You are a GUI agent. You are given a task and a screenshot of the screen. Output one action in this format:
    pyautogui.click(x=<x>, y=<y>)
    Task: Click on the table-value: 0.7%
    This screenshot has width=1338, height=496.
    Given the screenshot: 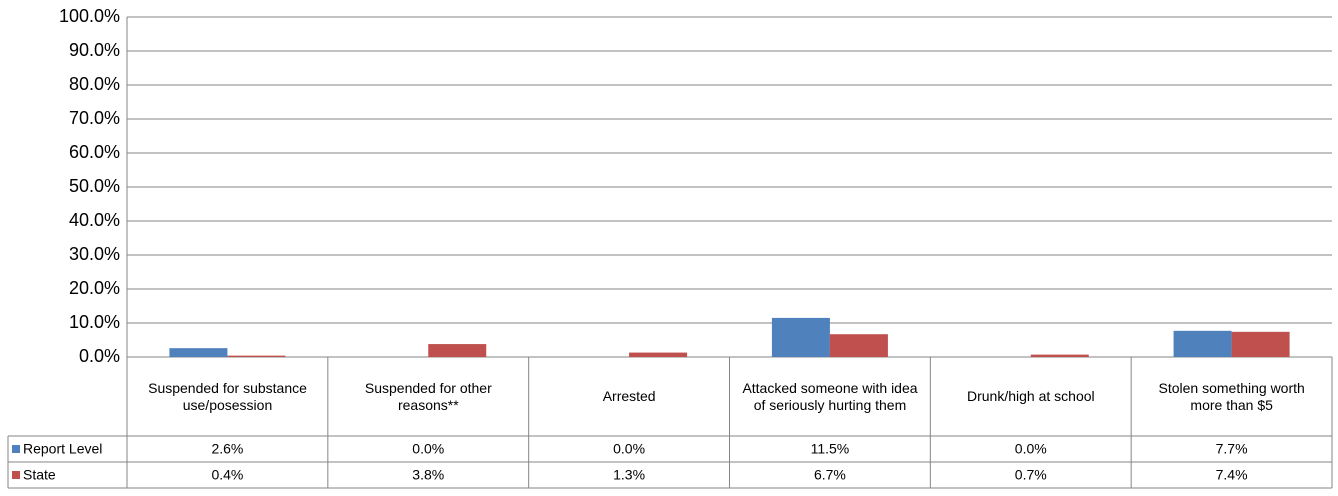 What is the action you would take?
    pyautogui.click(x=1031, y=475)
    